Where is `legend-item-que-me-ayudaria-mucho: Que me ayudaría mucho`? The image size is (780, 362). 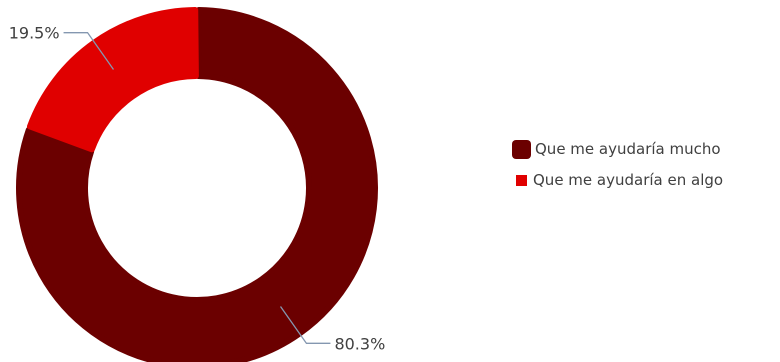 legend-item-que-me-ayudaria-mucho: Que me ayudaría mucho is located at coordinates (617, 149).